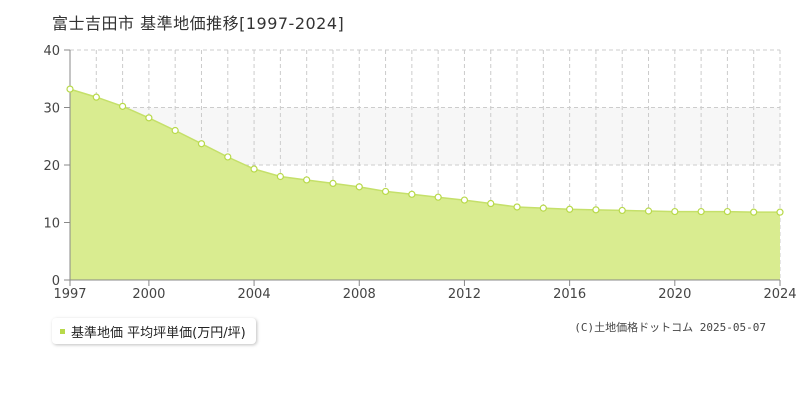 Image resolution: width=800 pixels, height=400 pixels. I want to click on x-tick-label: 2016, so click(569, 294).